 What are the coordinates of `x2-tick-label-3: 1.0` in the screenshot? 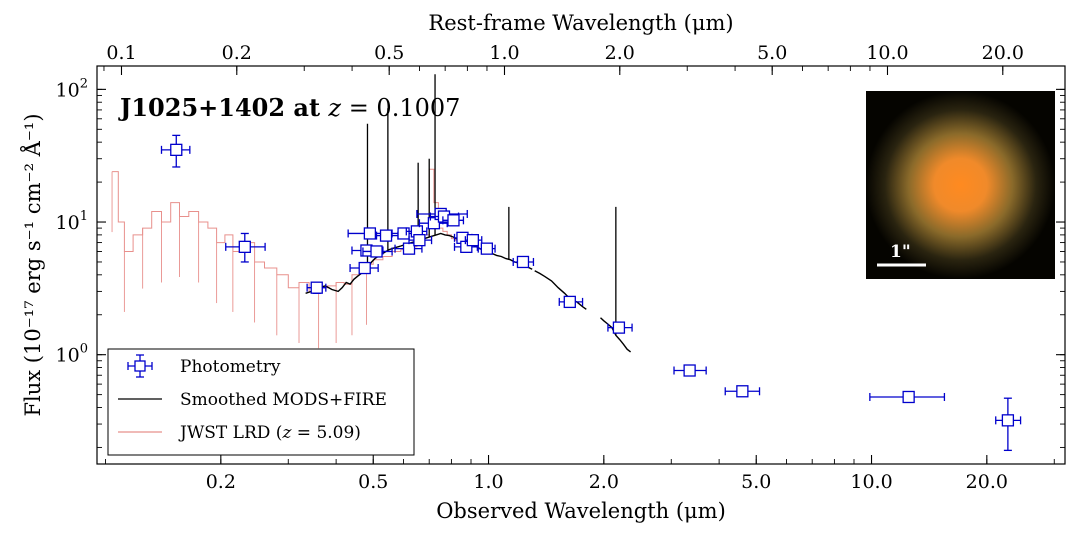 It's located at (504, 53).